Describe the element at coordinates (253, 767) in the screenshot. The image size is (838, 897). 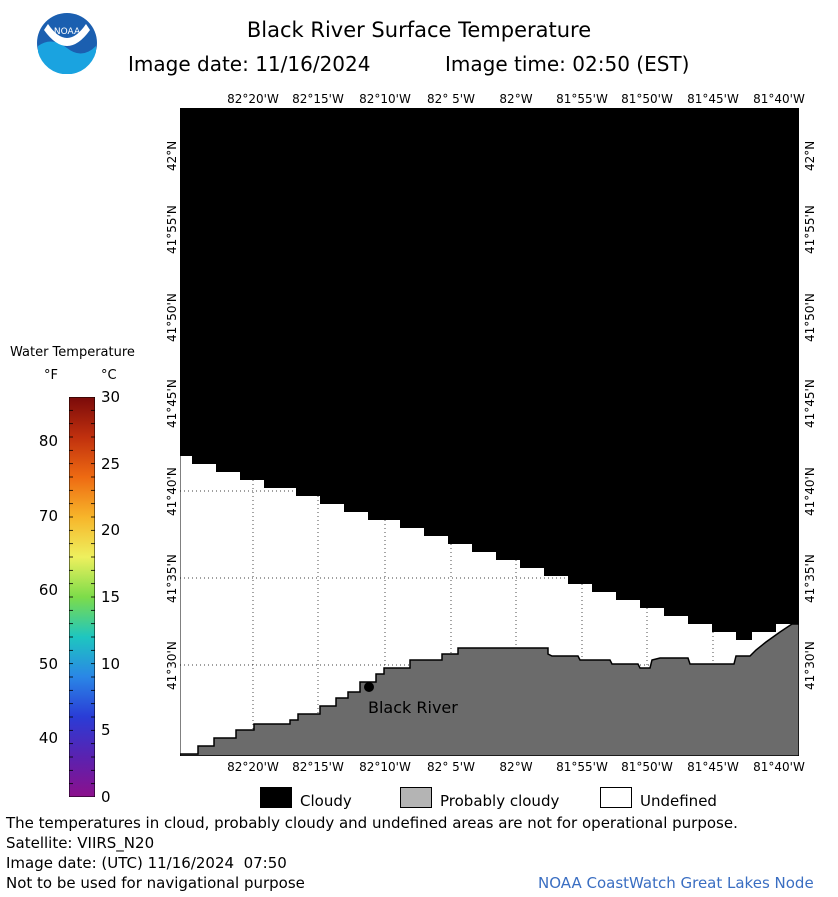
I see `bottom-lon-label: 82°20'W` at that location.